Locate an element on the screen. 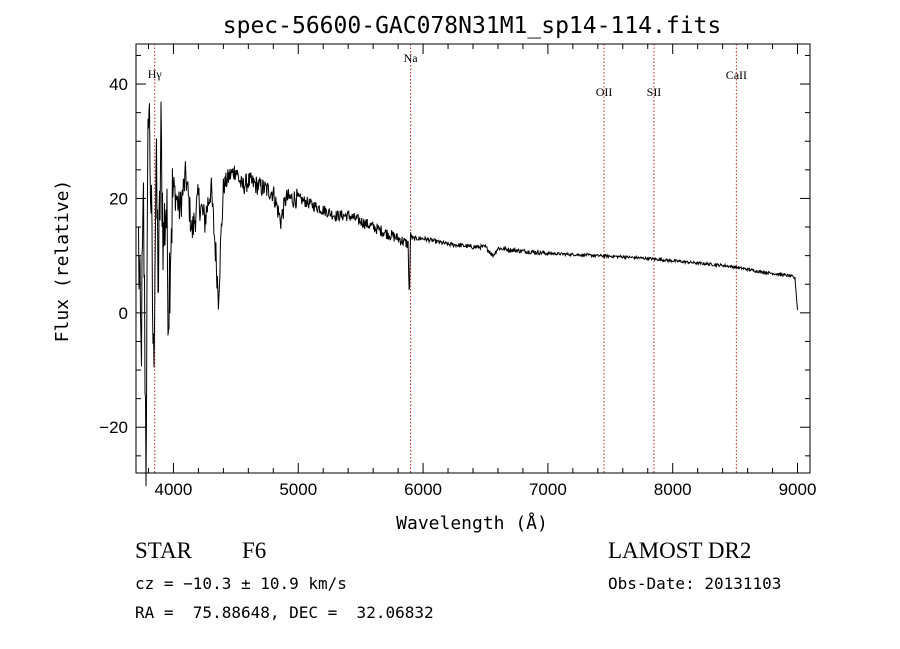 This screenshot has width=900, height=649. object-class: STAR is located at coordinates (163, 550).